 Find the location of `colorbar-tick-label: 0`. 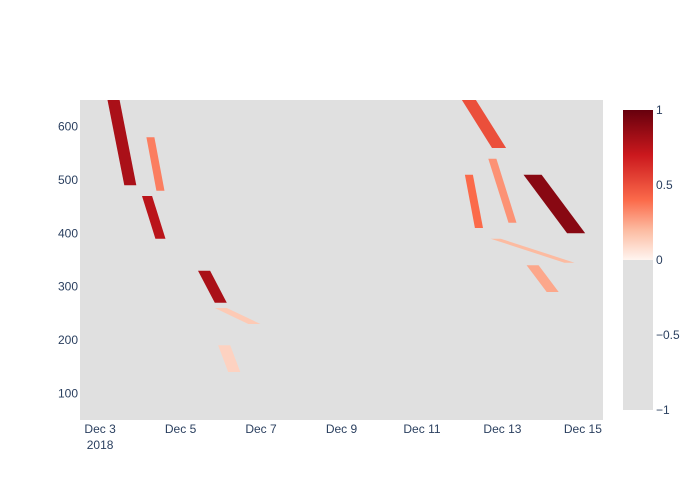

colorbar-tick-label: 0 is located at coordinates (659, 260).